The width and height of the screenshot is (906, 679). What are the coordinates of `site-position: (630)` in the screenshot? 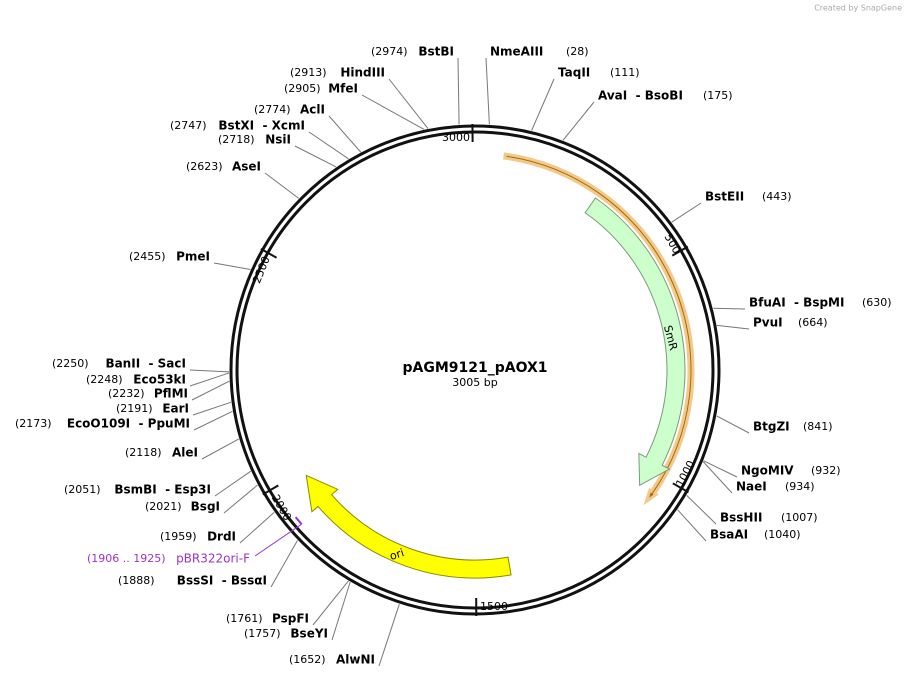 It's located at (877, 302).